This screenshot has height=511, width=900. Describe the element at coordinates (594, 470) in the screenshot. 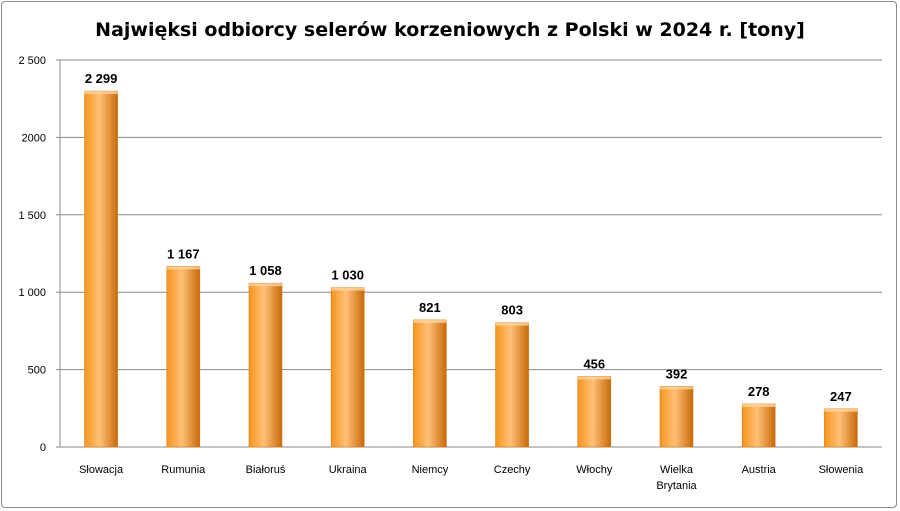

I see `x-category-label: Włochy` at that location.